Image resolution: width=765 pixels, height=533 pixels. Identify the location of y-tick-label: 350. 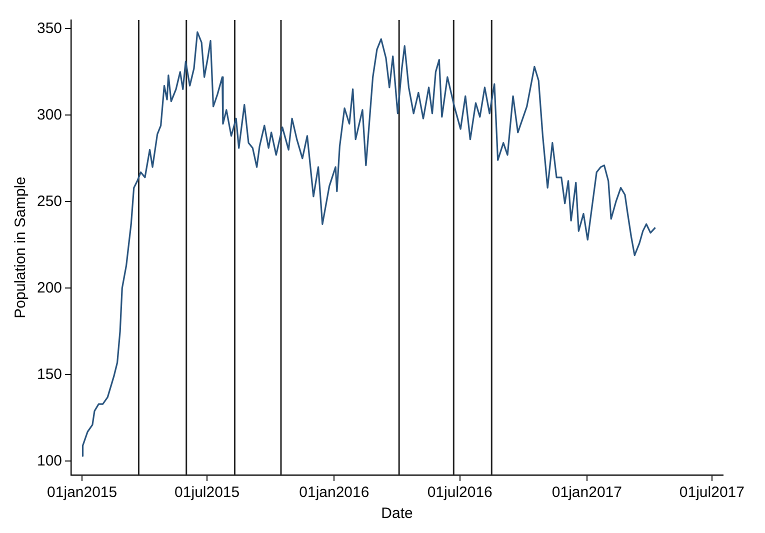
(49, 28).